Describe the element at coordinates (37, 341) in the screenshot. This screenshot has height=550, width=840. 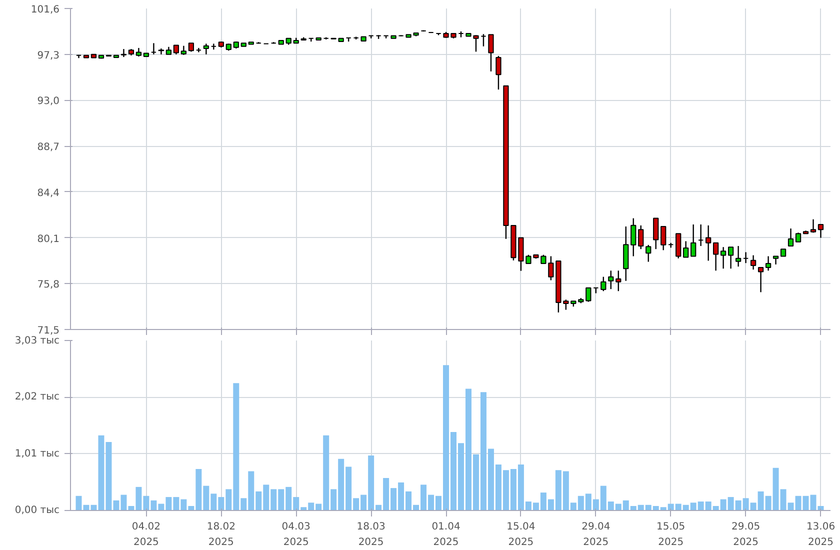
I see `y-tick-label: 3,03 тыс` at that location.